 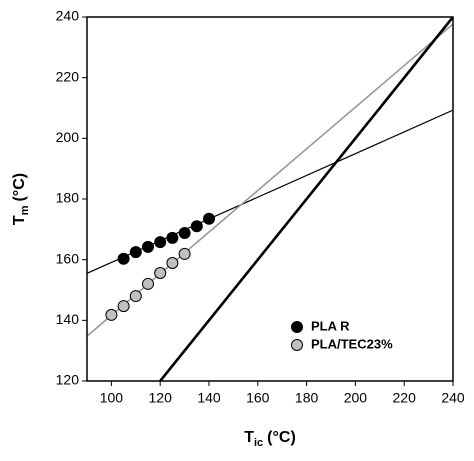 What do you see at coordinates (307, 398) in the screenshot?
I see `x-tick-label: 180` at bounding box center [307, 398].